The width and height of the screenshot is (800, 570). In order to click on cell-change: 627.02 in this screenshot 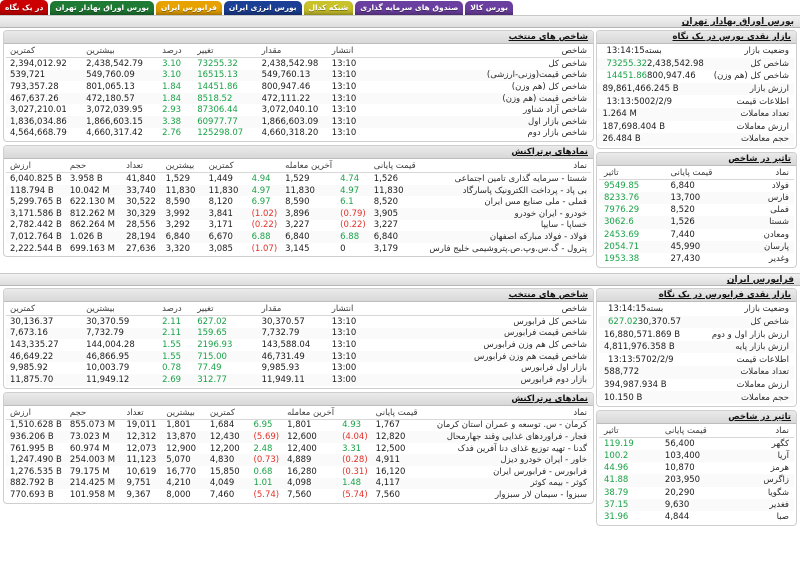, I will do `click(212, 321)`.